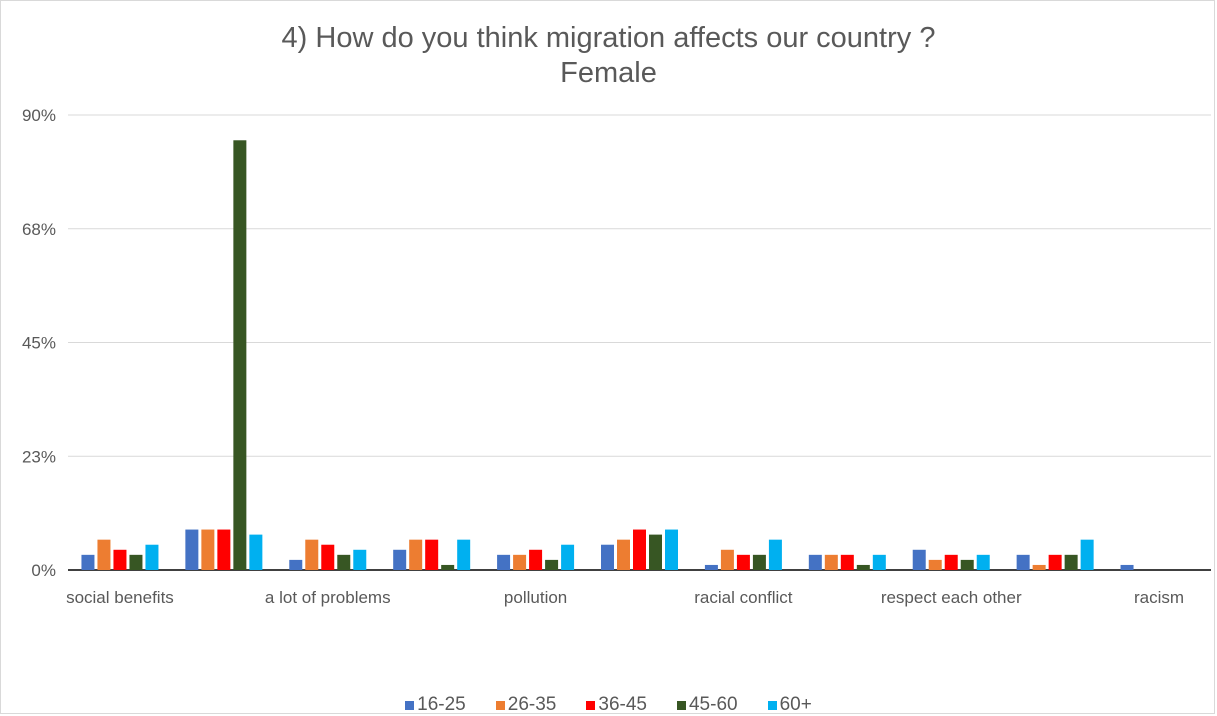 The width and height of the screenshot is (1217, 716). I want to click on bar-60+-3, so click(464, 554).